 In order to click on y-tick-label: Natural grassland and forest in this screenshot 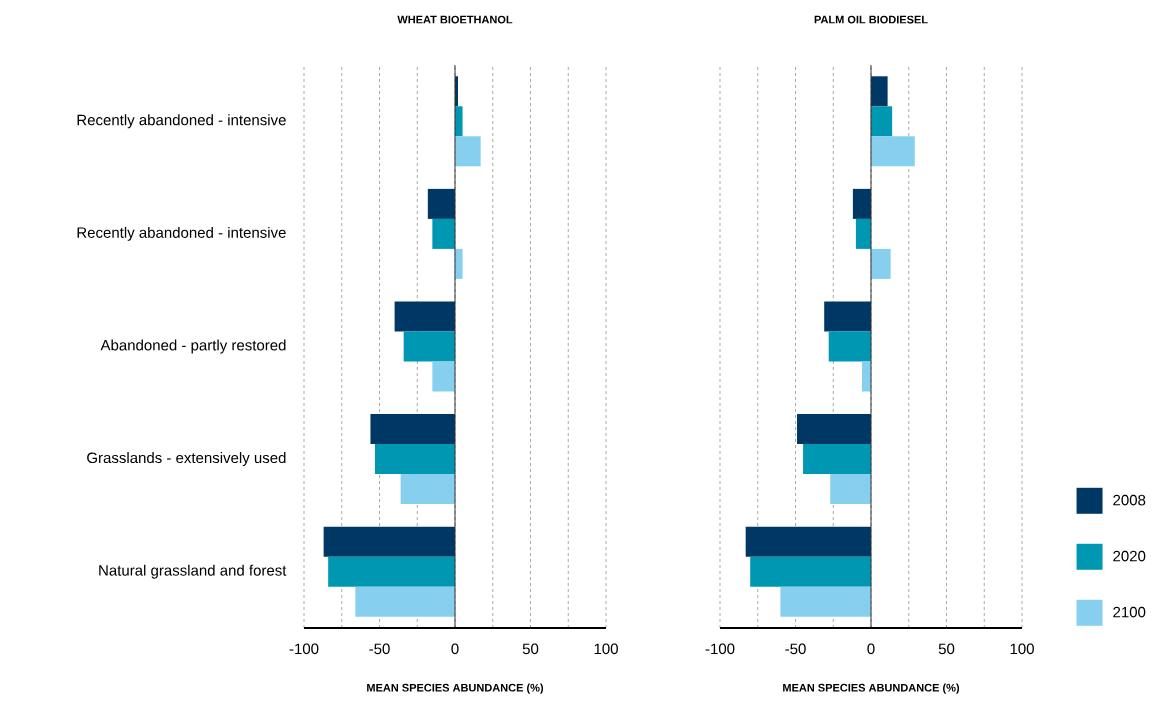, I will do `click(193, 571)`.